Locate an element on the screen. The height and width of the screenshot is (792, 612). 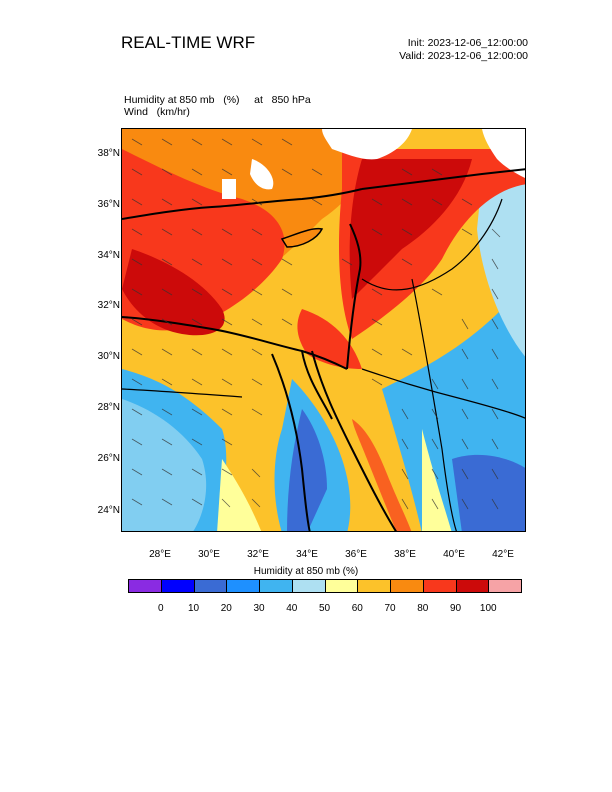
colorbar-label: 50 is located at coordinates (324, 608).